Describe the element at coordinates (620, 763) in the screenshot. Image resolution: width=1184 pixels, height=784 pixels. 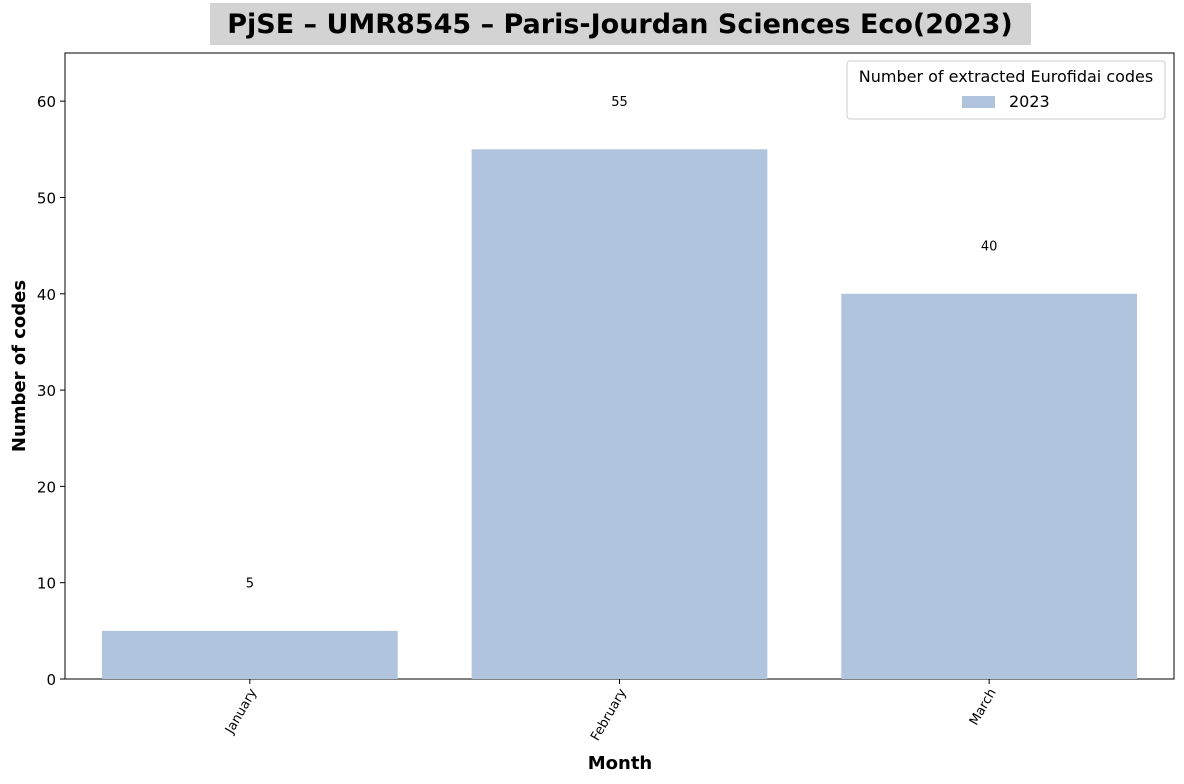
I see `x-axis-title: Month` at that location.